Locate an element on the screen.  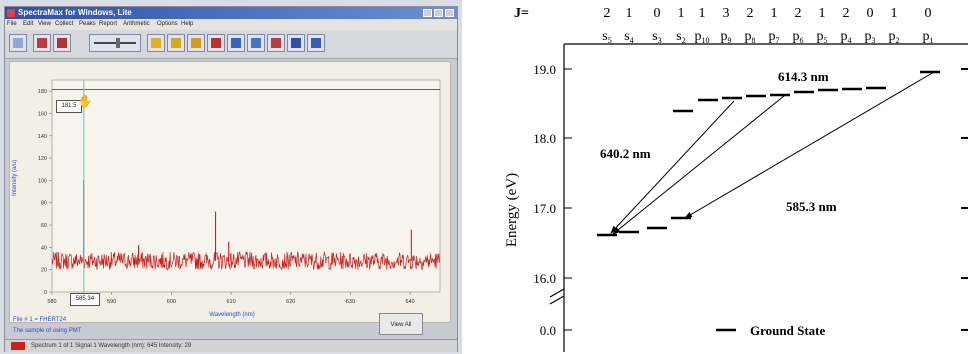
zoom-button is located at coordinates (196, 43).